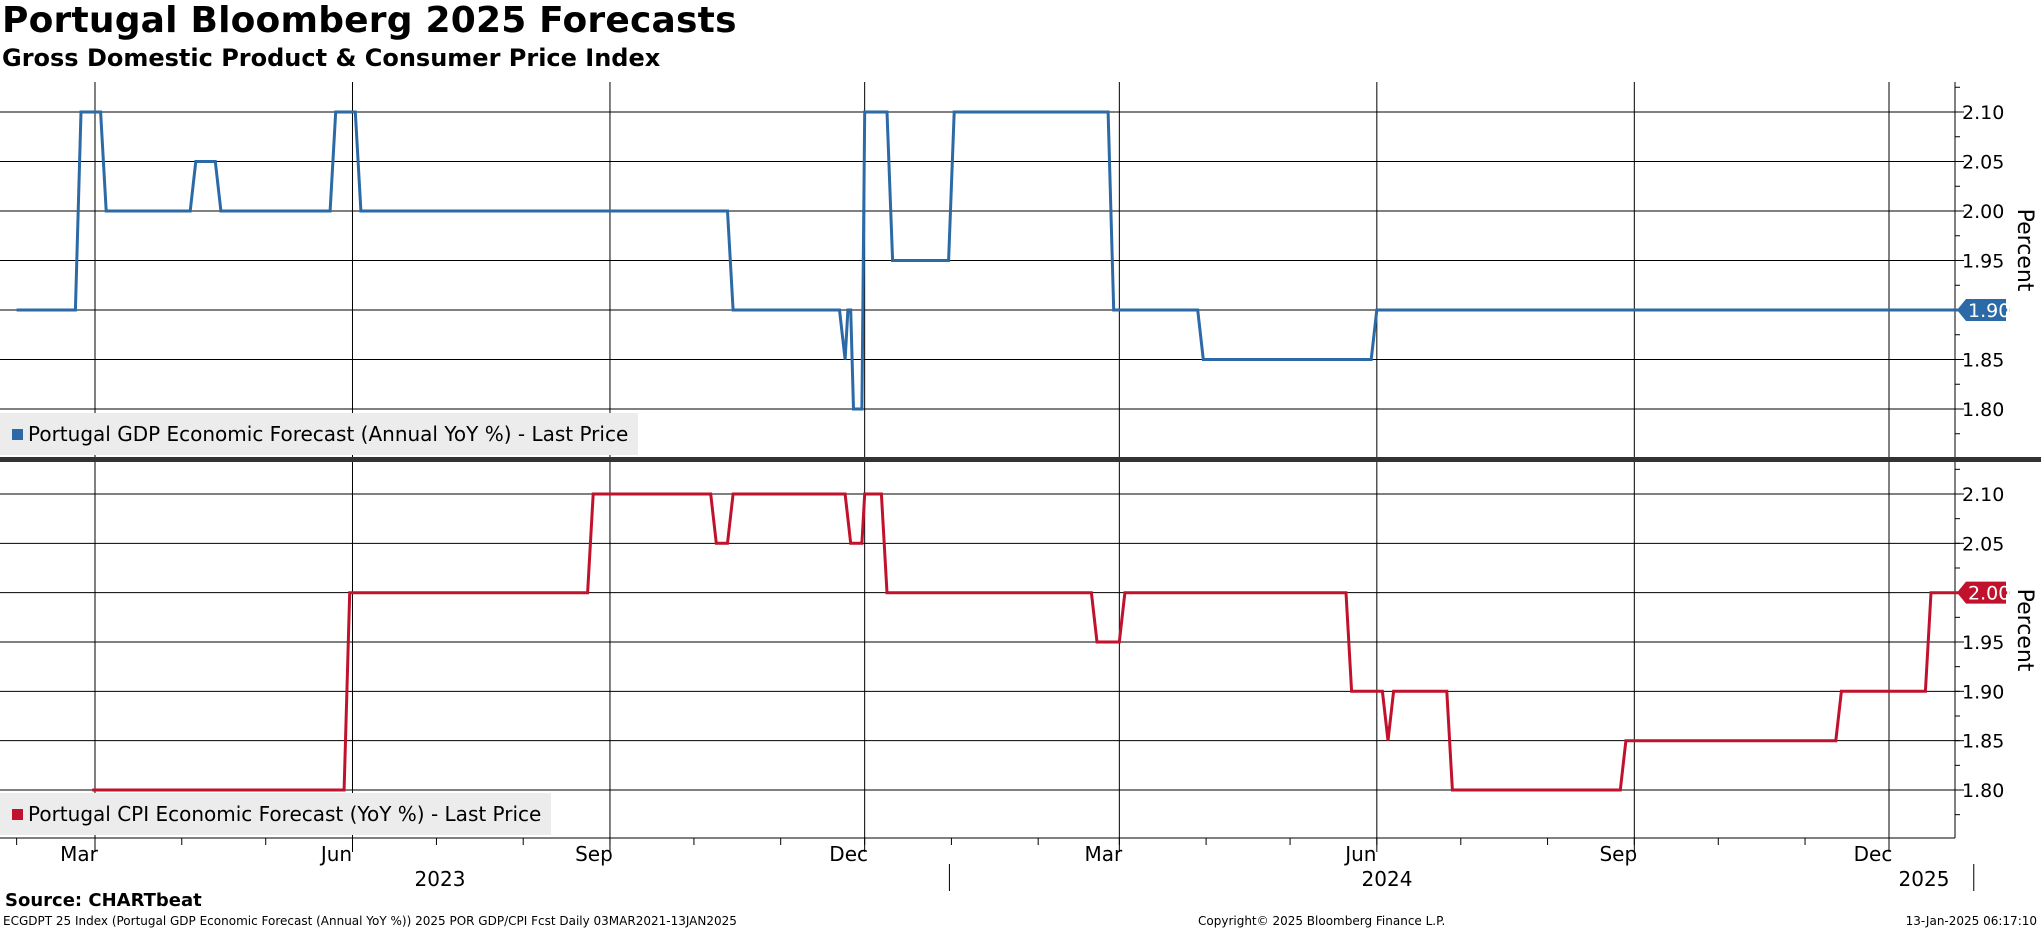  What do you see at coordinates (17, 814) in the screenshot?
I see `legend-cpi-swatch` at bounding box center [17, 814].